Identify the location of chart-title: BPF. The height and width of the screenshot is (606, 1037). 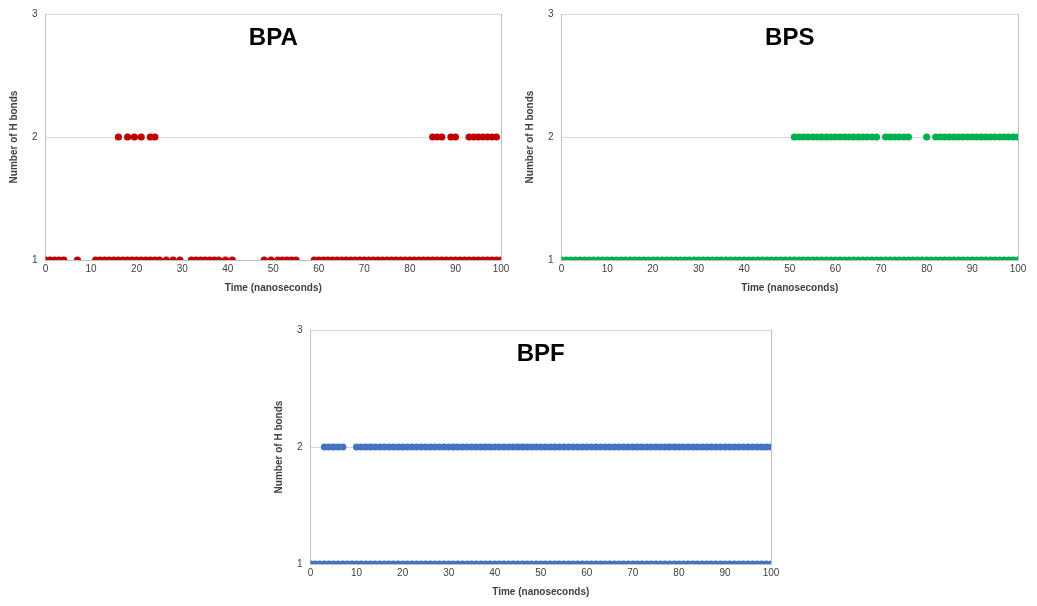
(540, 352).